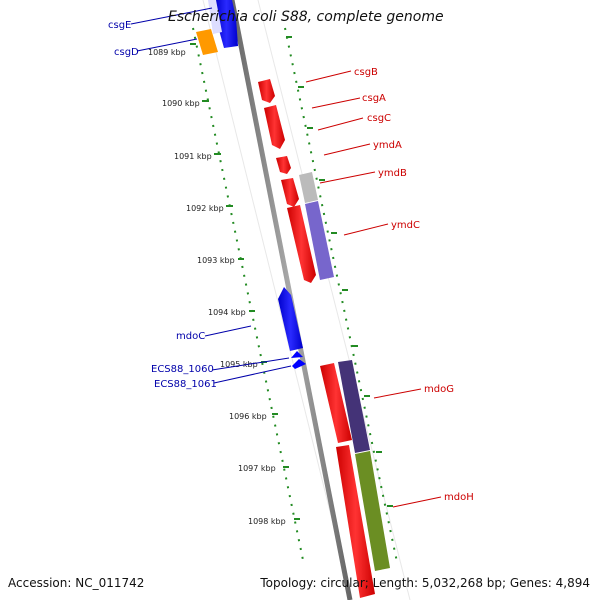 This screenshot has height=600, width=600. What do you see at coordinates (182, 369) in the screenshot?
I see `gene-label-ECS88_1060: ECS88_1060` at bounding box center [182, 369].